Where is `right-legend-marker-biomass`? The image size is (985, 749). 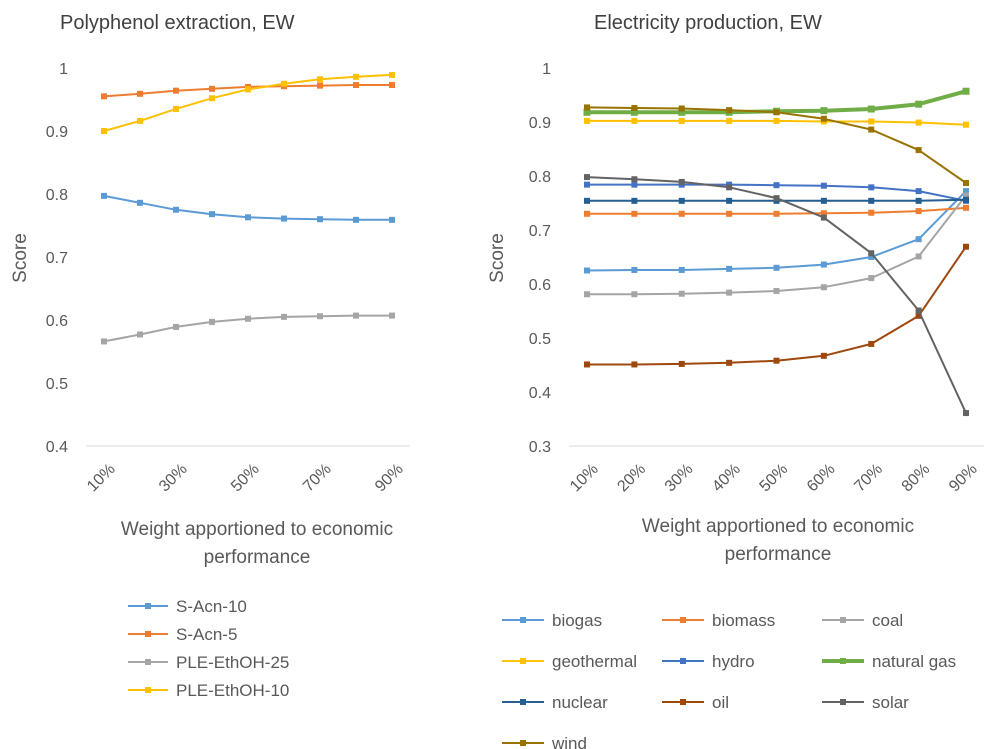 right-legend-marker-biomass is located at coordinates (683, 620).